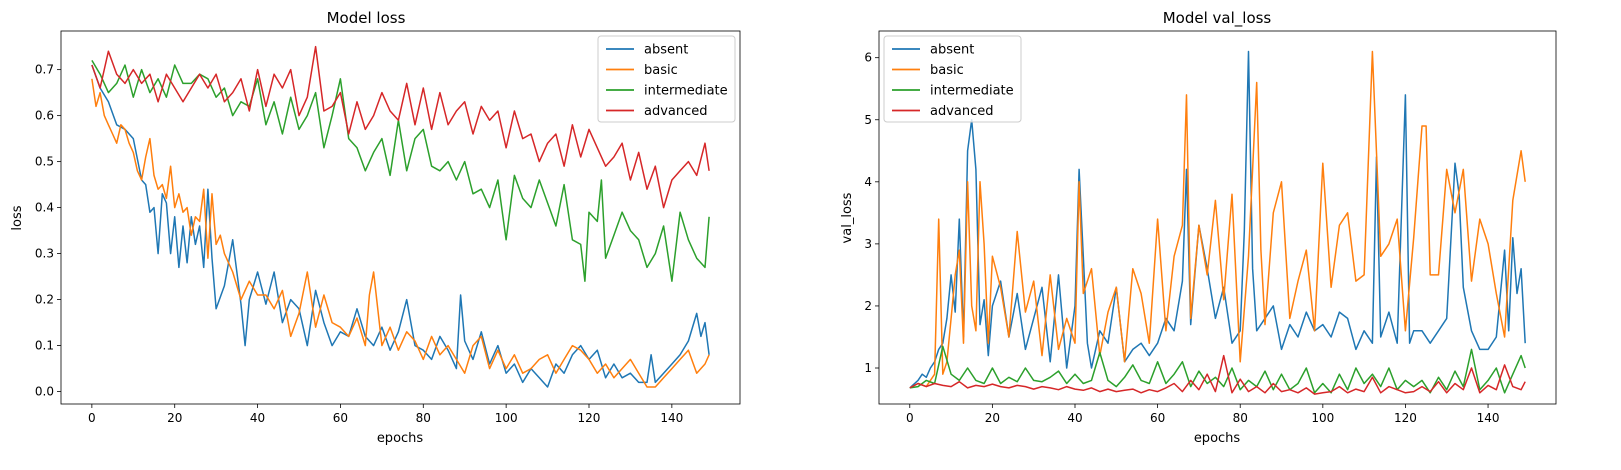 Image resolution: width=1621 pixels, height=470 pixels. I want to click on y-axis-ticks: 0.0 0.1 0.2 0.3 0.4 0.5 0.6 0.7, so click(48, 231).